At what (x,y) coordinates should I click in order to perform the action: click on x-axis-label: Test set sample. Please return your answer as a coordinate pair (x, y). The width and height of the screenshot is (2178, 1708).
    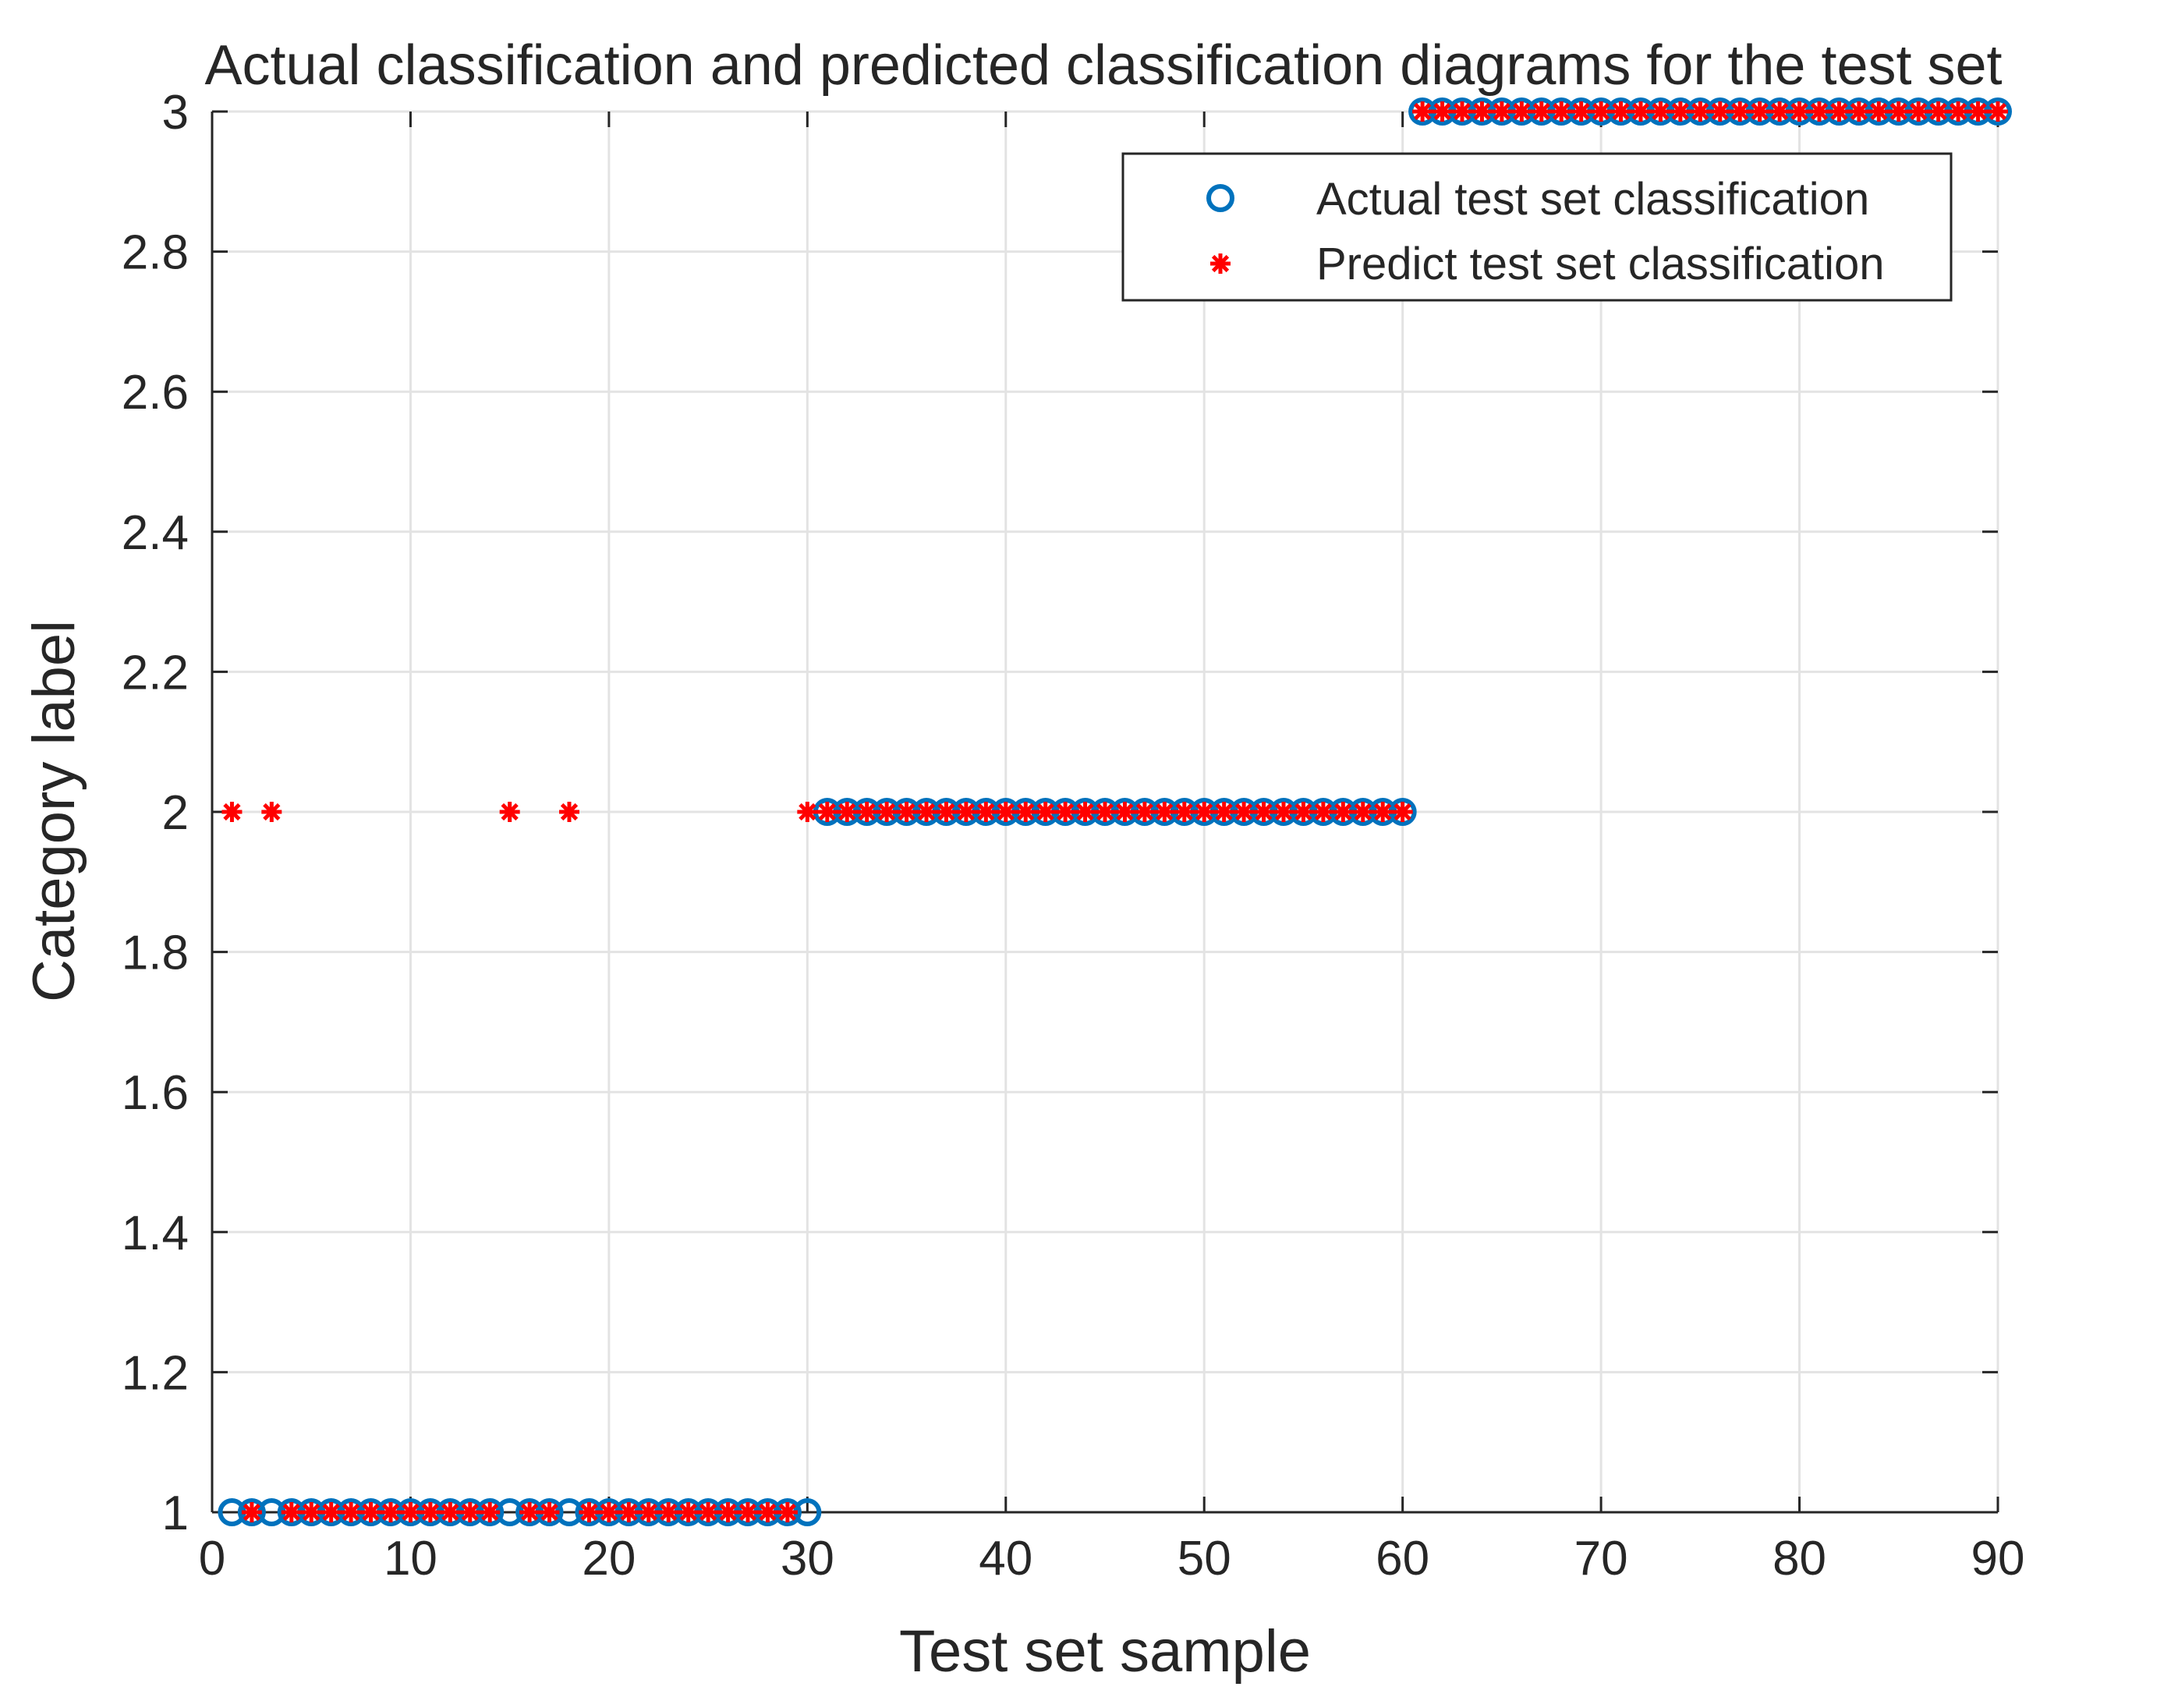
    Looking at the image, I should click on (1105, 1651).